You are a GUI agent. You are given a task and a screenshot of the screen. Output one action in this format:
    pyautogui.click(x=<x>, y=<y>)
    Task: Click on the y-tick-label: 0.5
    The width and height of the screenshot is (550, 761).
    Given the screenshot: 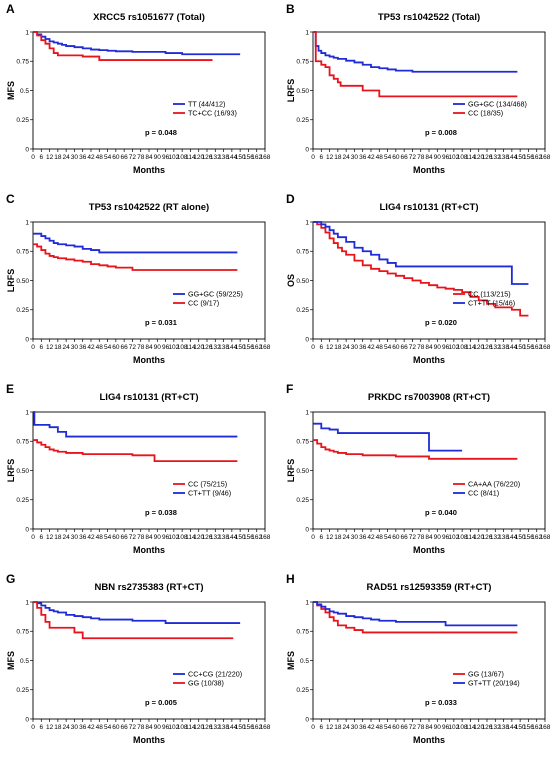 What is the action you would take?
    pyautogui.click(x=24, y=91)
    